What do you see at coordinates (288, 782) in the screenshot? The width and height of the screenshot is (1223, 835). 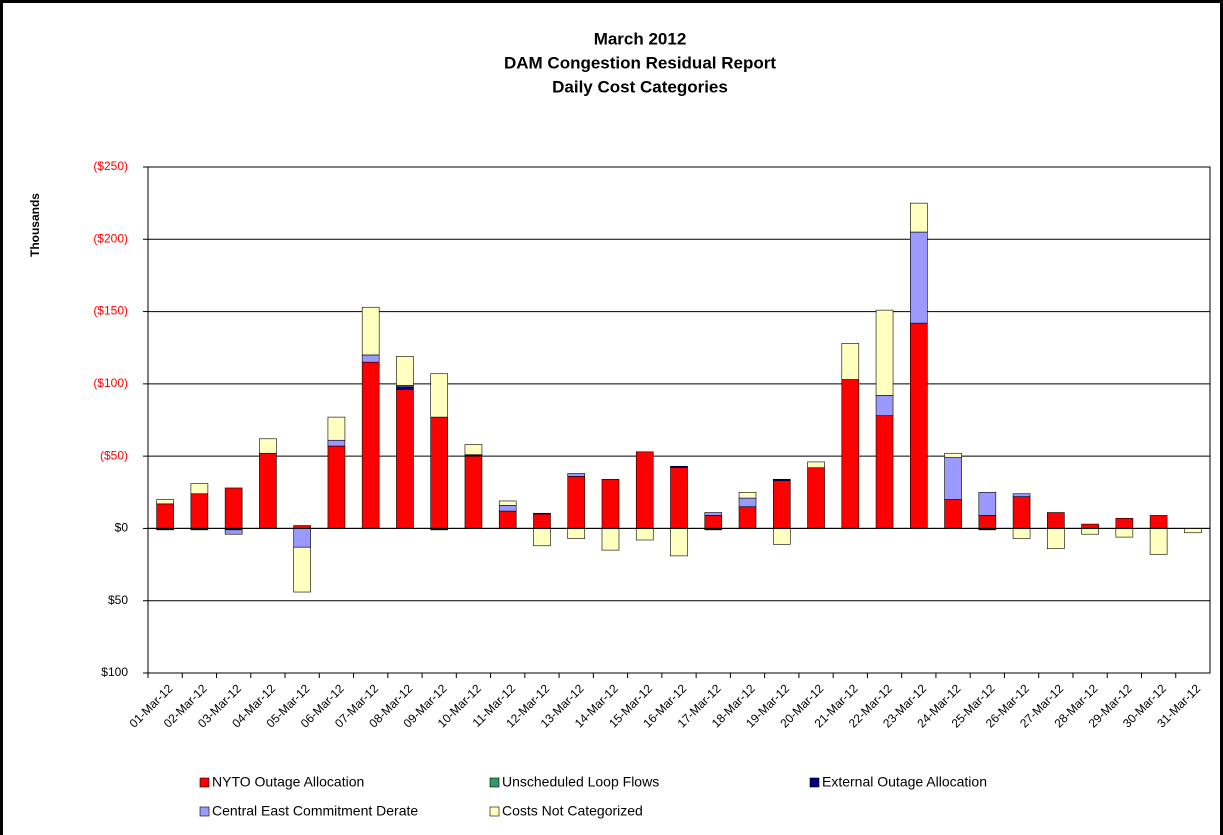 I see `legend-label: NYTO Outage Allocation` at bounding box center [288, 782].